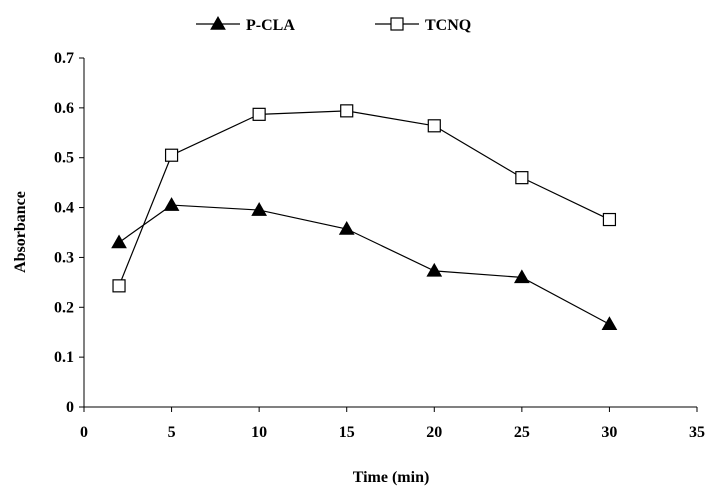 This screenshot has width=714, height=492. What do you see at coordinates (20, 232) in the screenshot?
I see `y-axis-title: Absorbance` at bounding box center [20, 232].